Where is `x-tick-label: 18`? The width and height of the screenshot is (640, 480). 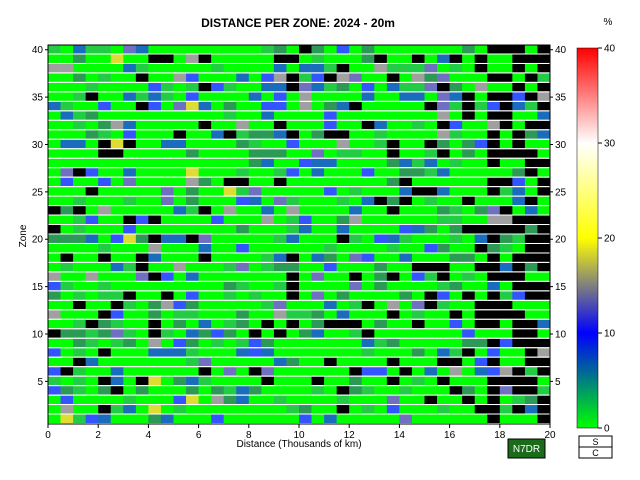 x-tick-label: 18 is located at coordinates (500, 435).